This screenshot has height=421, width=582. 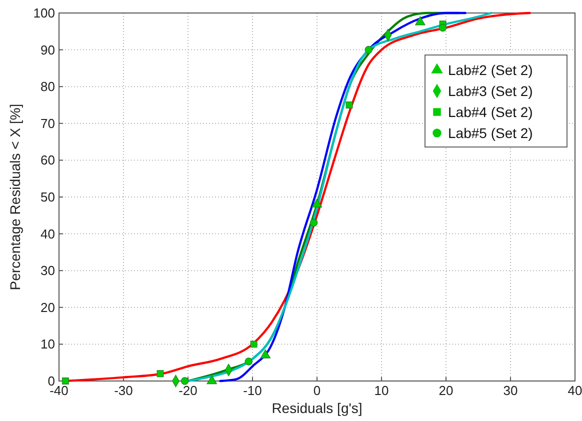 What do you see at coordinates (47, 307) in the screenshot?
I see `y-tick-label: 20` at bounding box center [47, 307].